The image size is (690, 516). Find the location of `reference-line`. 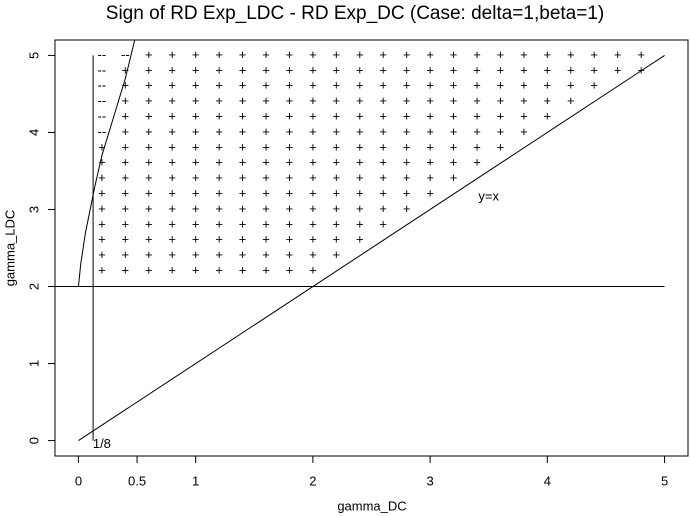

reference-line is located at coordinates (106, 163).